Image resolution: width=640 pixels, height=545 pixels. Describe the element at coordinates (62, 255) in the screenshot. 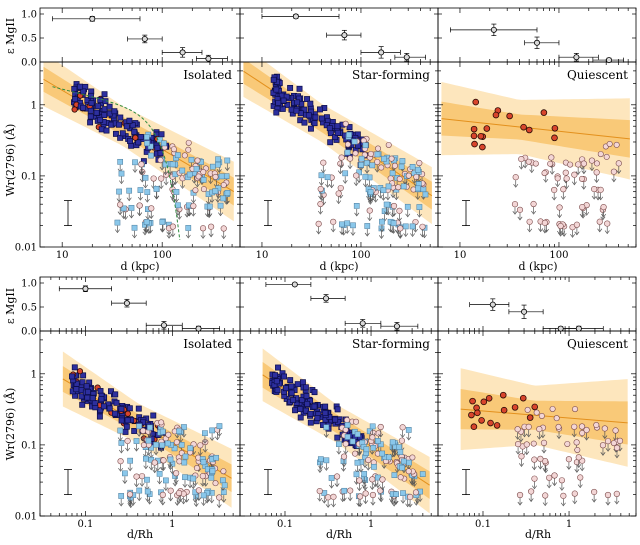

I see `x-tick-label: 10` at that location.